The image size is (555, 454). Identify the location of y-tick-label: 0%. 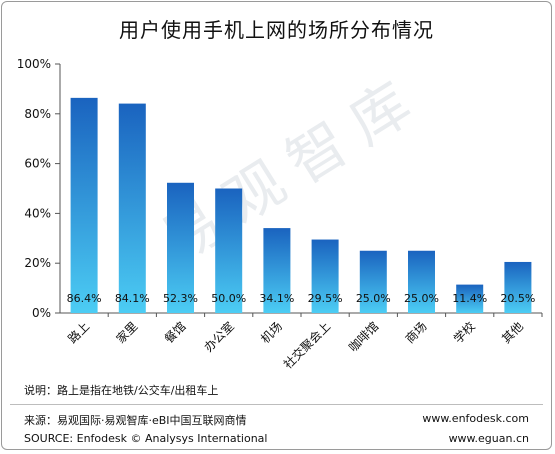
(41, 313).